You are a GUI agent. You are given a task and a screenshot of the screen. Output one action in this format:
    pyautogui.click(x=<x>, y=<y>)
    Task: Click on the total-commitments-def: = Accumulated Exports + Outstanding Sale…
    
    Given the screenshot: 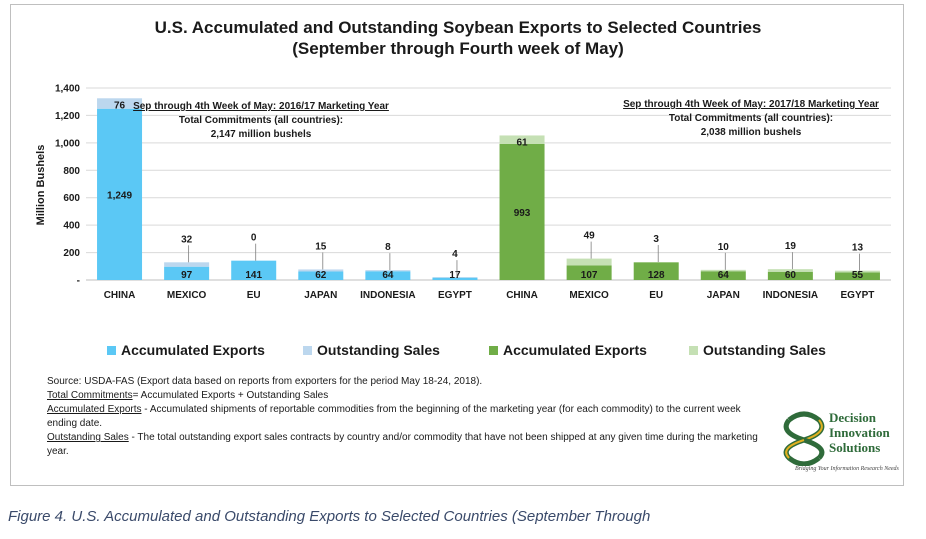 What is the action you would take?
    pyautogui.click(x=230, y=395)
    